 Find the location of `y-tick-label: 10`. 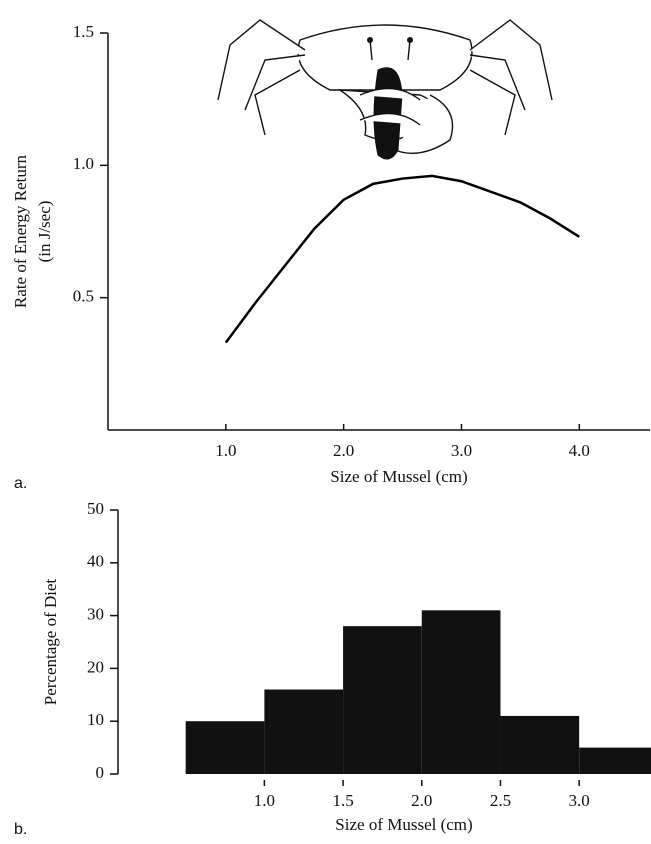

y-tick-label: 10 is located at coordinates (95, 719).